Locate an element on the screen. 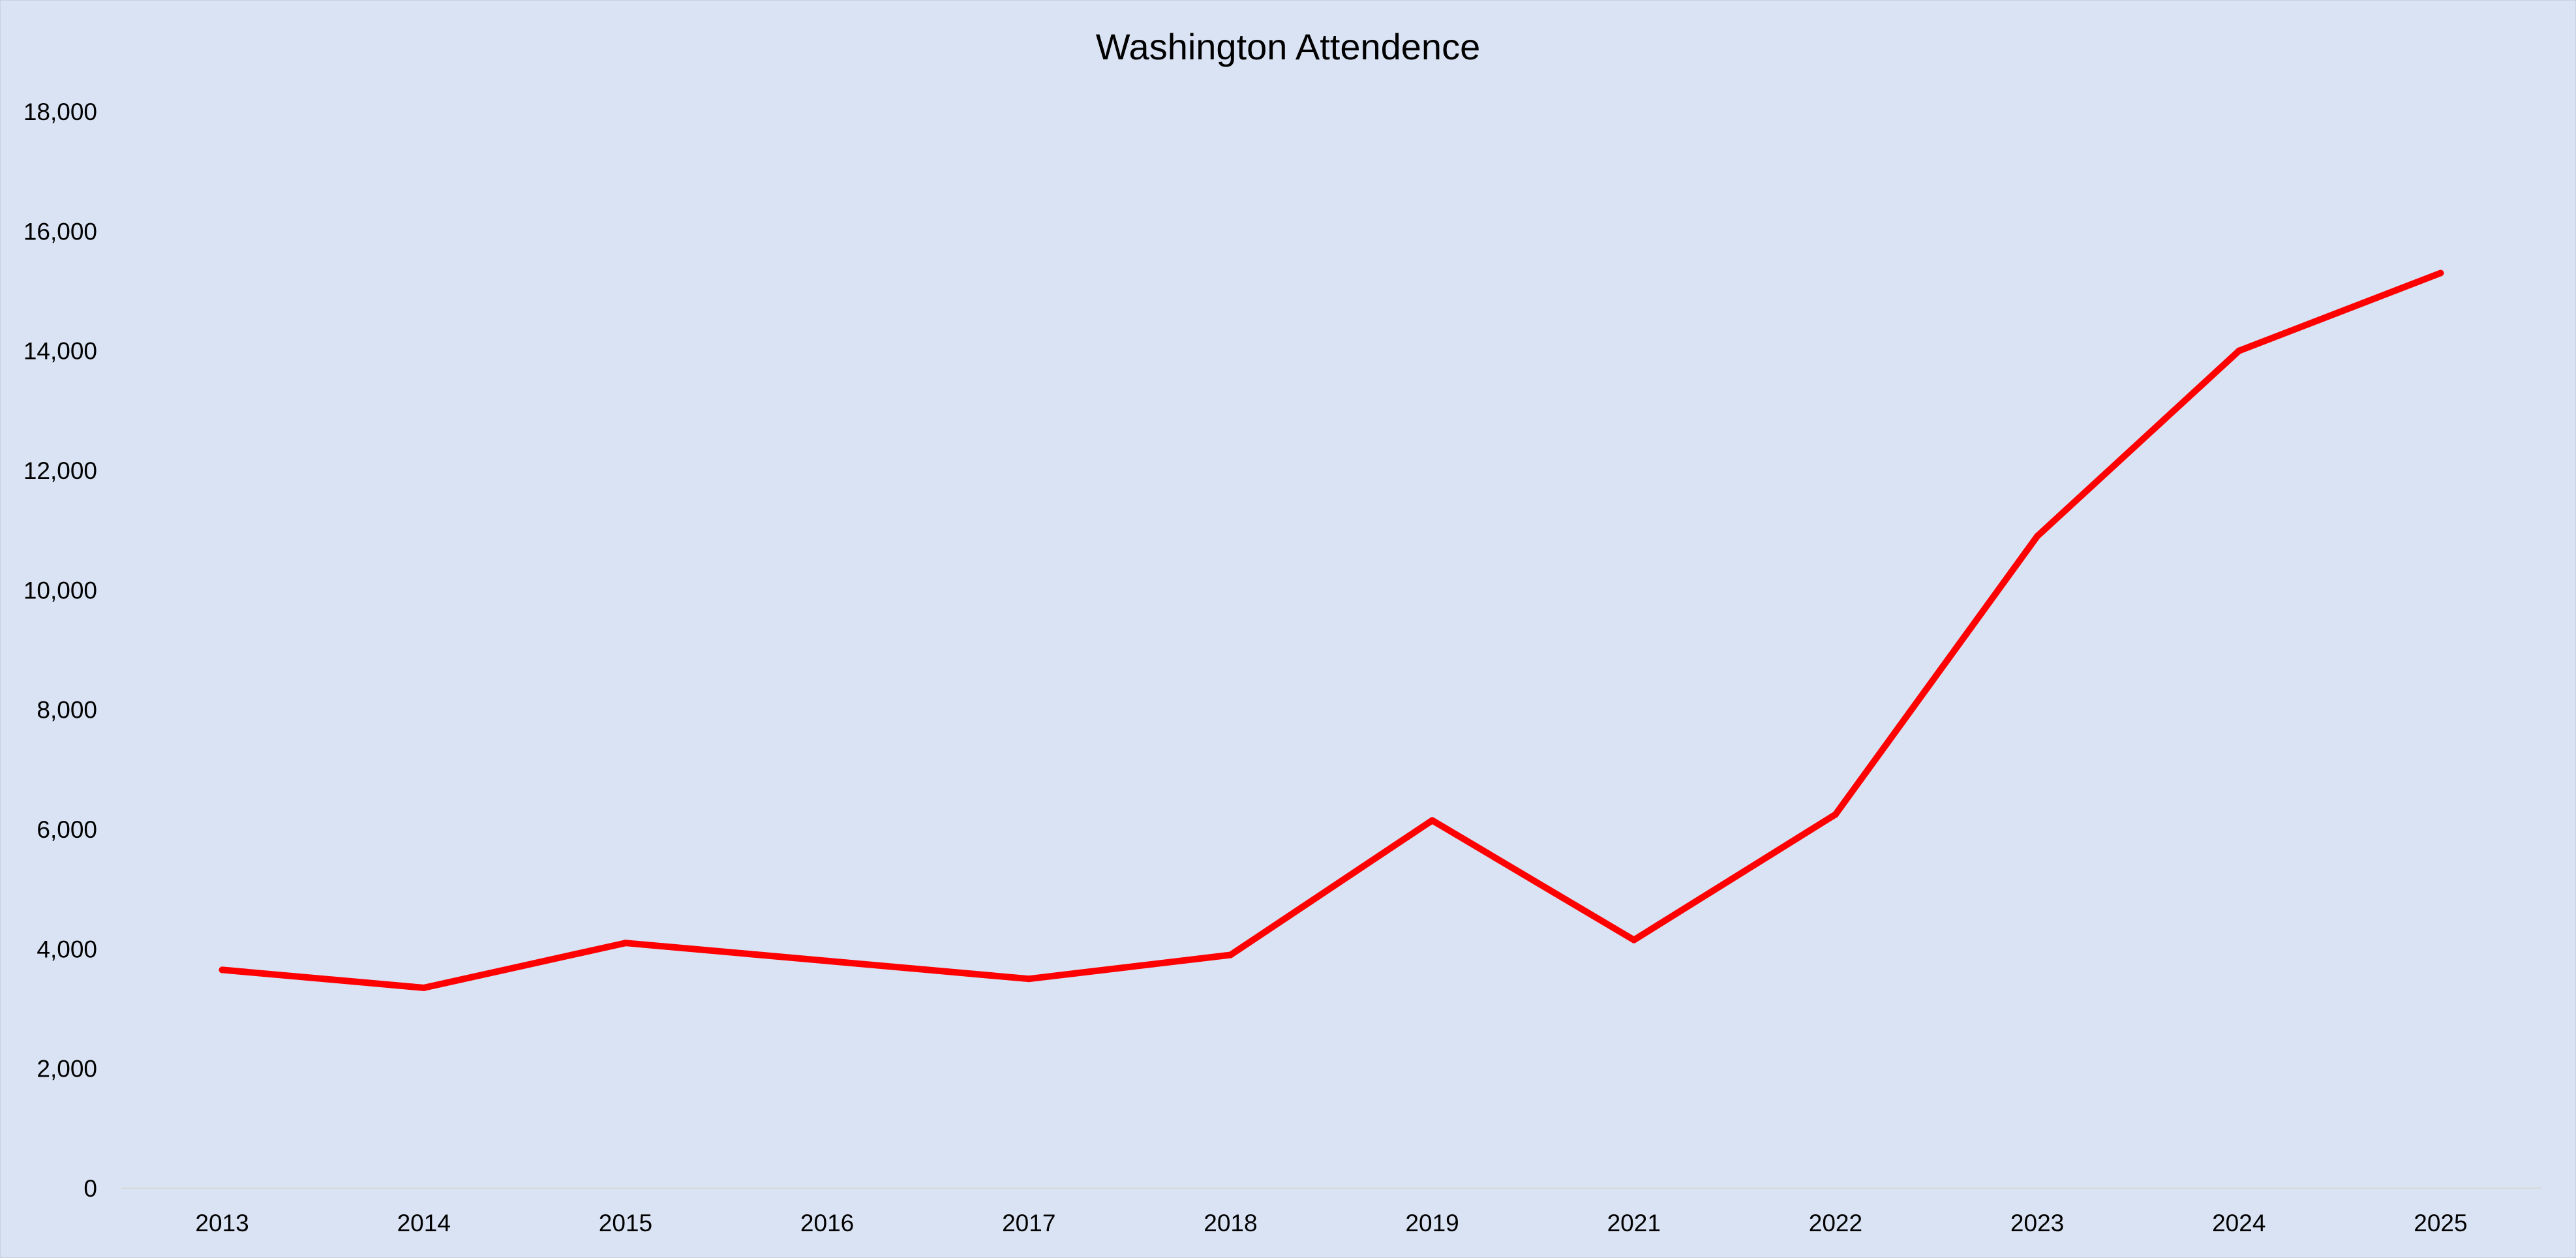 This screenshot has height=1258, width=2576. x-tick-label: 2013 is located at coordinates (222, 1223).